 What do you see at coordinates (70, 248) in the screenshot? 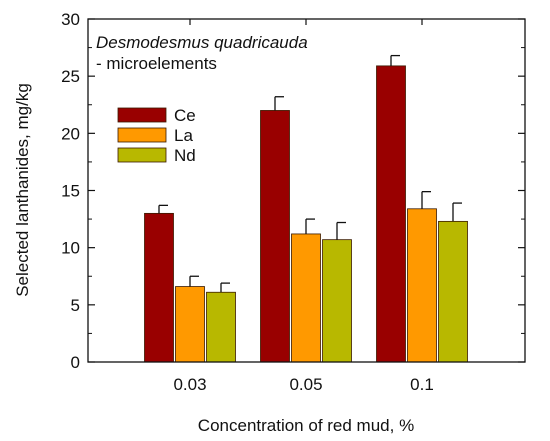
I see `y-tick-label: 10` at bounding box center [70, 248].